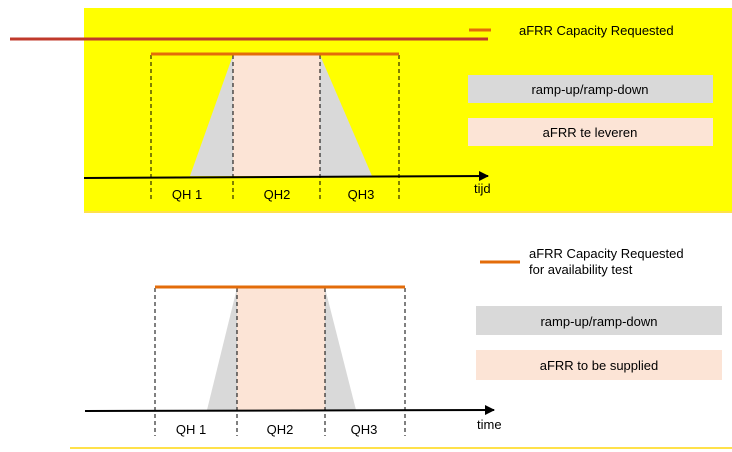  What do you see at coordinates (187, 194) in the screenshot?
I see `top-period-label-1: QH 1` at bounding box center [187, 194].